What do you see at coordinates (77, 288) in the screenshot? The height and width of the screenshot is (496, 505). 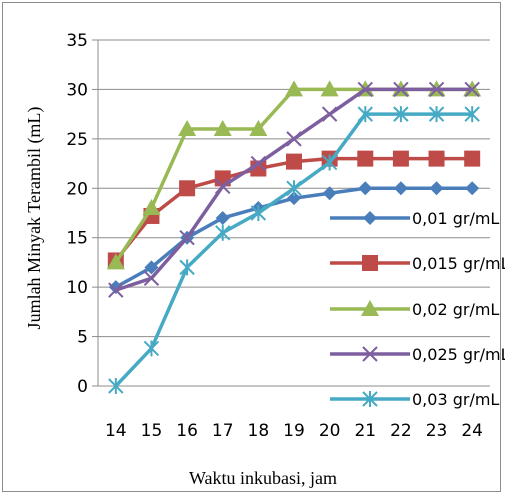 I see `y-tick-label: 10` at bounding box center [77, 288].